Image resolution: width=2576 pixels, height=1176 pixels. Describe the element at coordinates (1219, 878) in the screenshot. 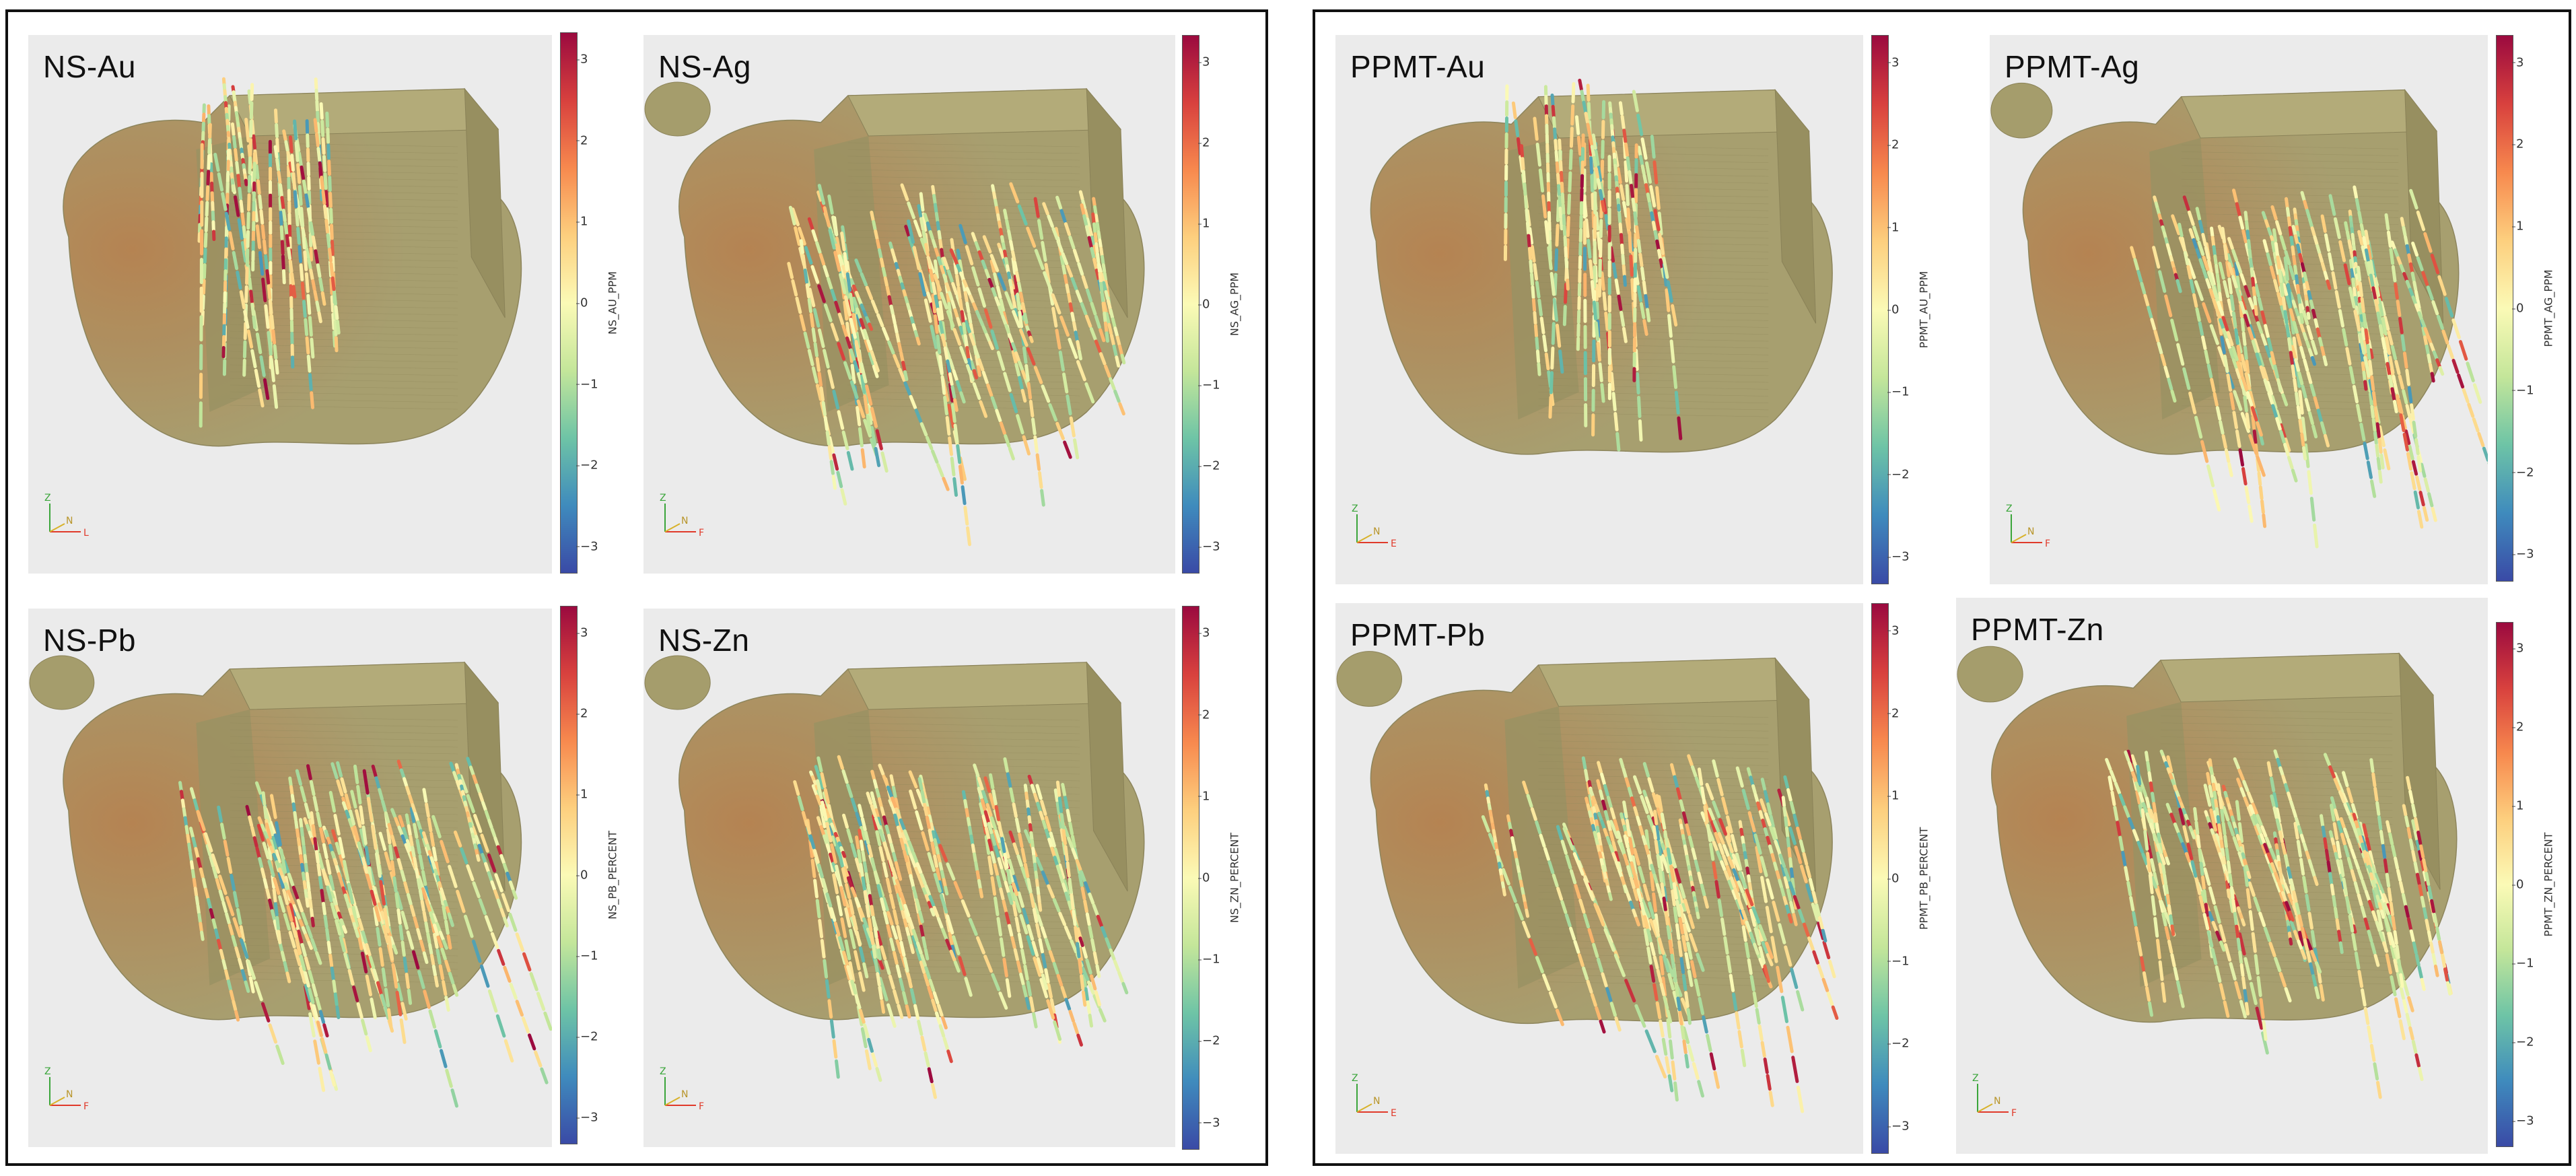

I see `colorbar: 3 2 1 0 −1 −2 −3 NS_ZN_PERCENT` at that location.